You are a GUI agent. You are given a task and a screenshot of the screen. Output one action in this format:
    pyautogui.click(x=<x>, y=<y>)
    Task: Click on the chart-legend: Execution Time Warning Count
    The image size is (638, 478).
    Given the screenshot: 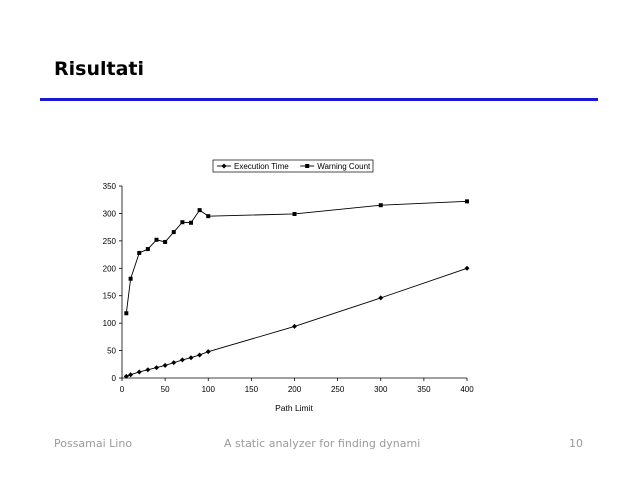 What is the action you would take?
    pyautogui.click(x=293, y=166)
    